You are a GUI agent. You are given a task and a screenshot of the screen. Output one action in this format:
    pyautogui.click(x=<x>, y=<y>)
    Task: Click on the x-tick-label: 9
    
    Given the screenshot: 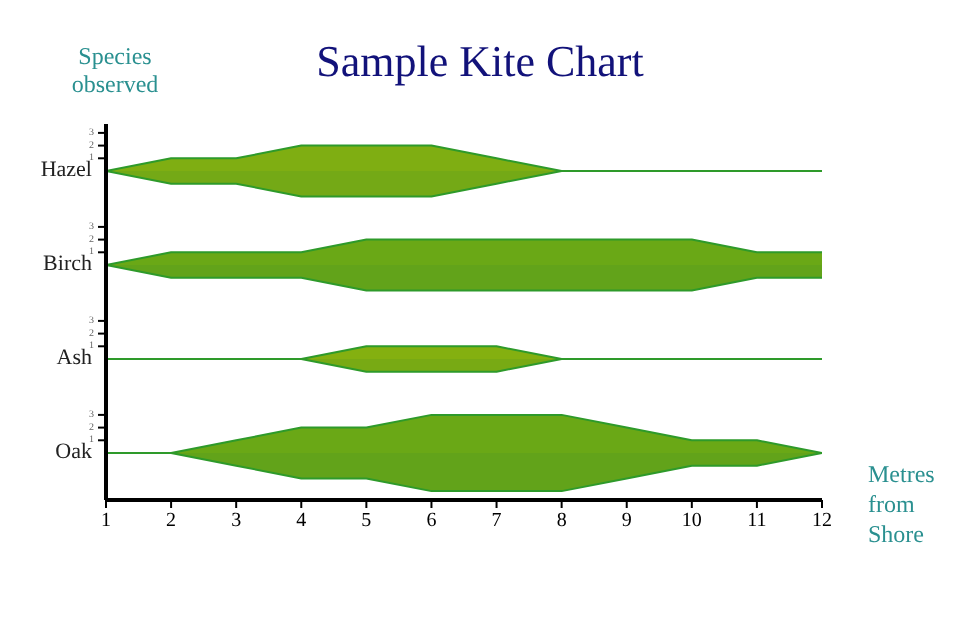 What is the action you would take?
    pyautogui.click(x=626, y=521)
    